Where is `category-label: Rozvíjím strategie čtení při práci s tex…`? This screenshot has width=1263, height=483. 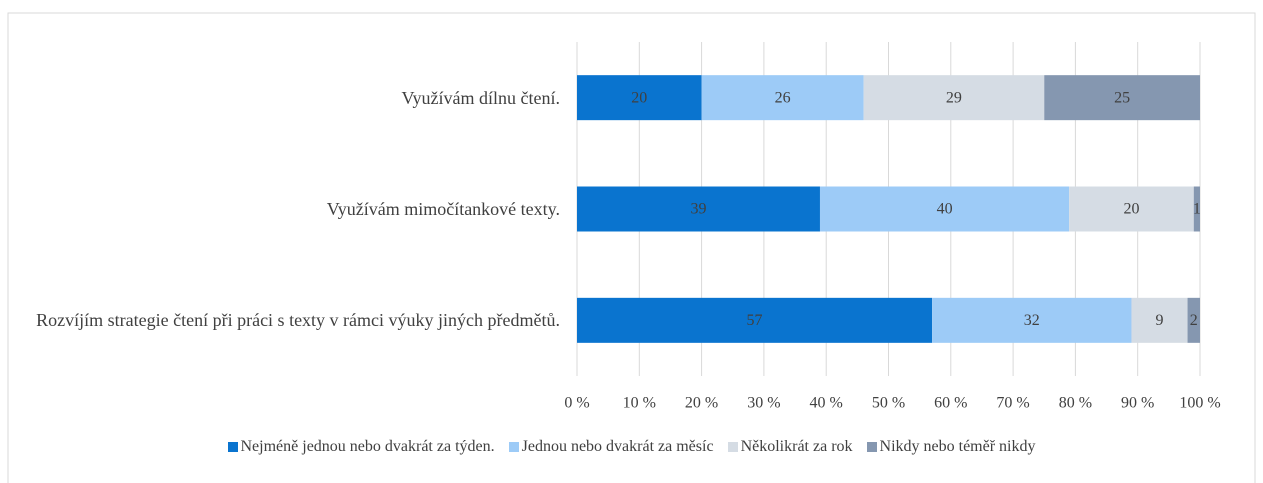
category-label: Rozvíjím strategie čtení při práci s tex… is located at coordinates (298, 320).